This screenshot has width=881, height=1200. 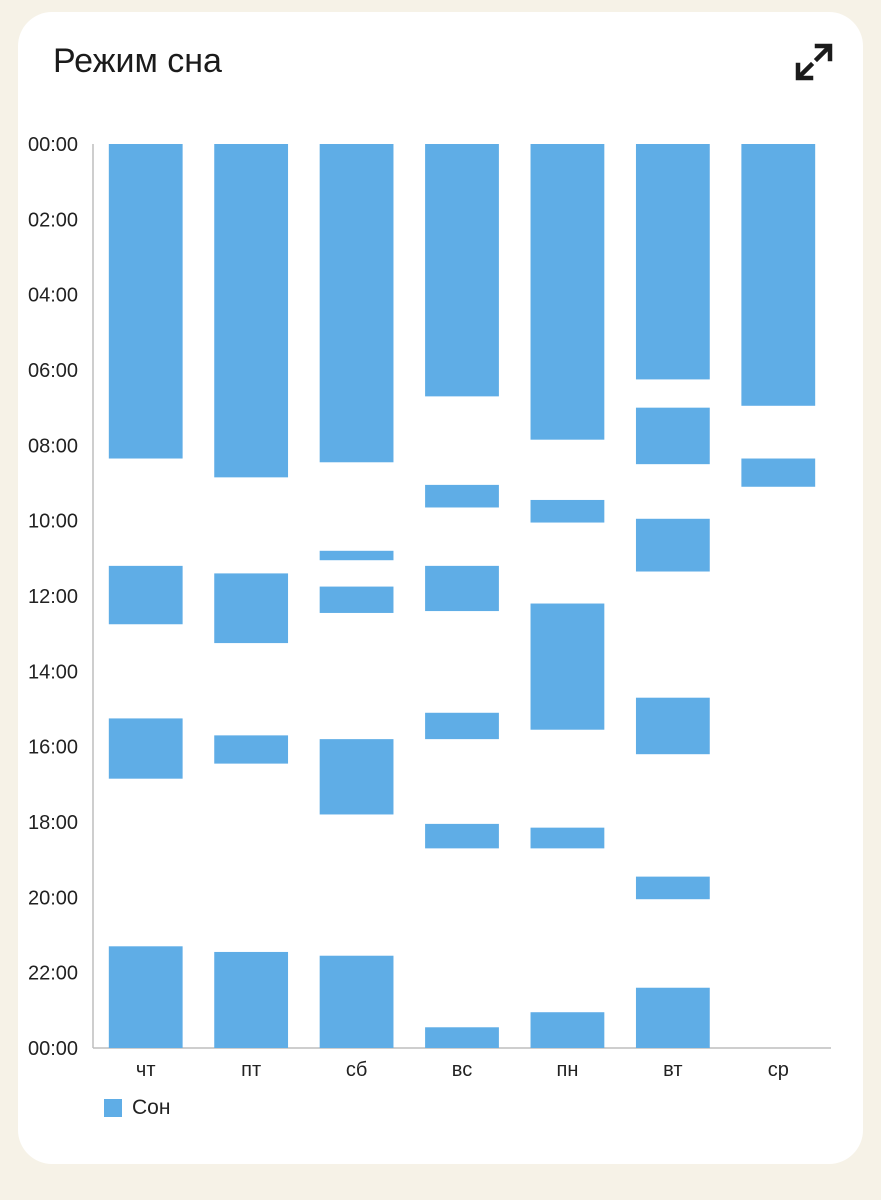 I want to click on y-tick-label: 06:00, so click(x=53, y=371).